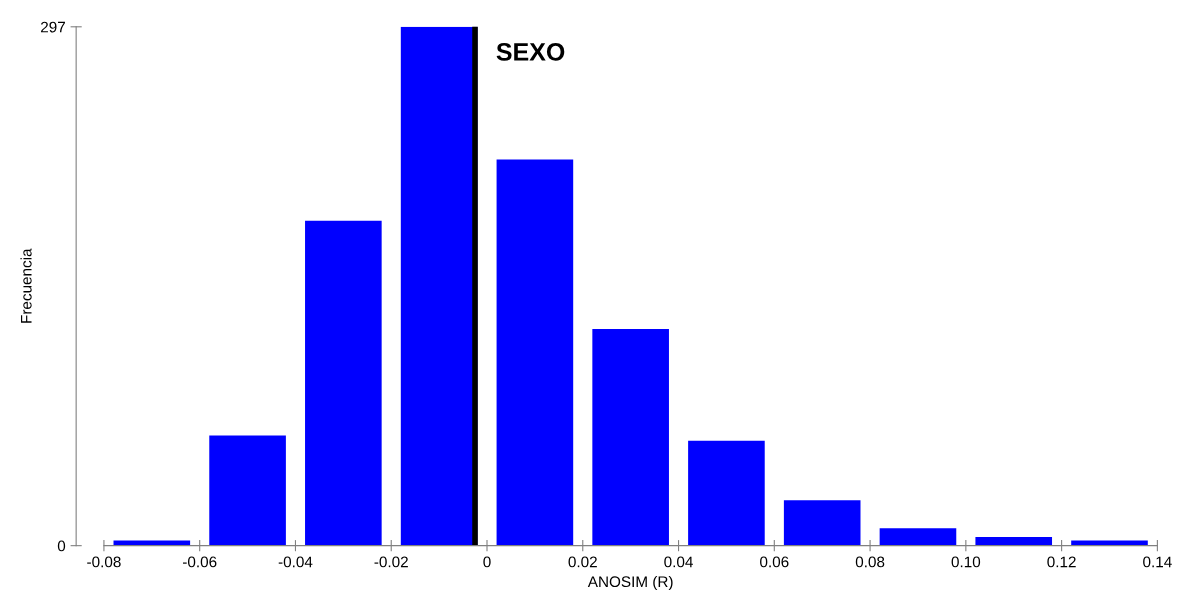 The width and height of the screenshot is (1181, 609). Describe the element at coordinates (870, 562) in the screenshot. I see `x-tick-label: 0.08` at that location.